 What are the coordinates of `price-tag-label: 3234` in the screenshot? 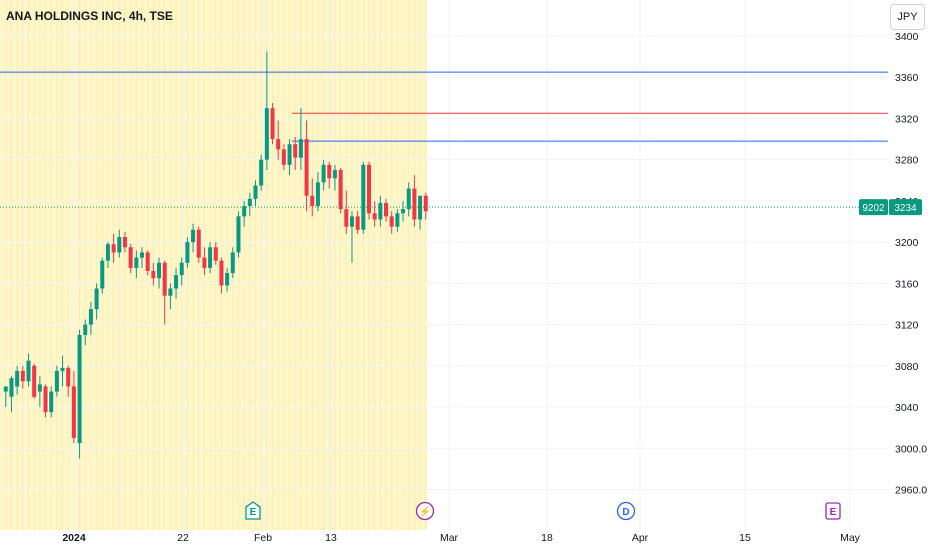 It's located at (905, 208).